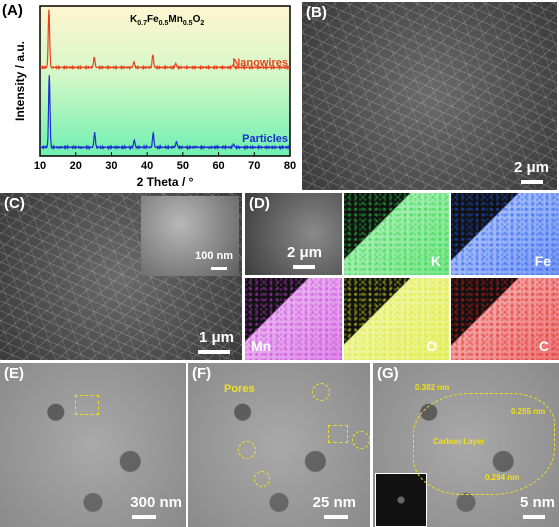 Image resolution: width=559 pixels, height=527 pixels. What do you see at coordinates (401, 500) in the screenshot?
I see `fft-inset` at bounding box center [401, 500].